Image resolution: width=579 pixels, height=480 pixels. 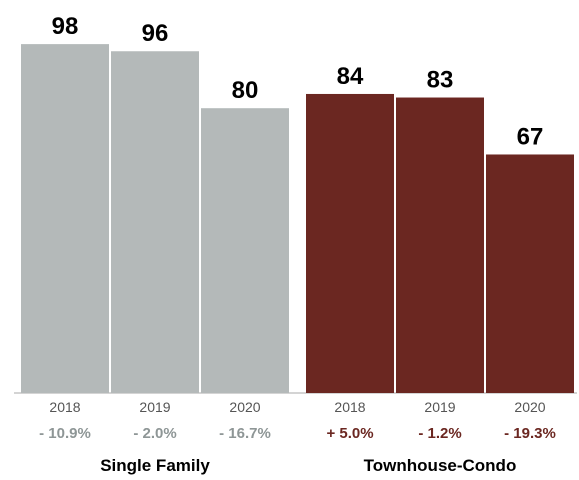 I want to click on change-percent-label: - 19.3%, so click(x=530, y=433).